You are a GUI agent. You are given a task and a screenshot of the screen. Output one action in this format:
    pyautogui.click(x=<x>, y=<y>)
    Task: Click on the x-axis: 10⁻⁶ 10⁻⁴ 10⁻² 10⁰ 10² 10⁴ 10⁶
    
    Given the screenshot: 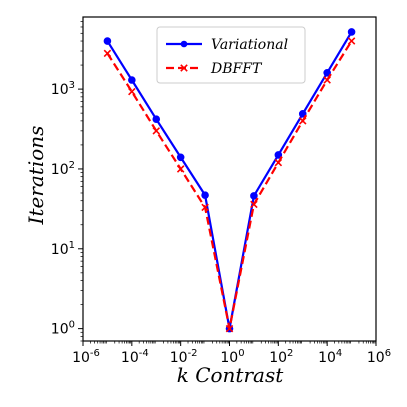 What is the action you would take?
    pyautogui.click(x=231, y=353)
    